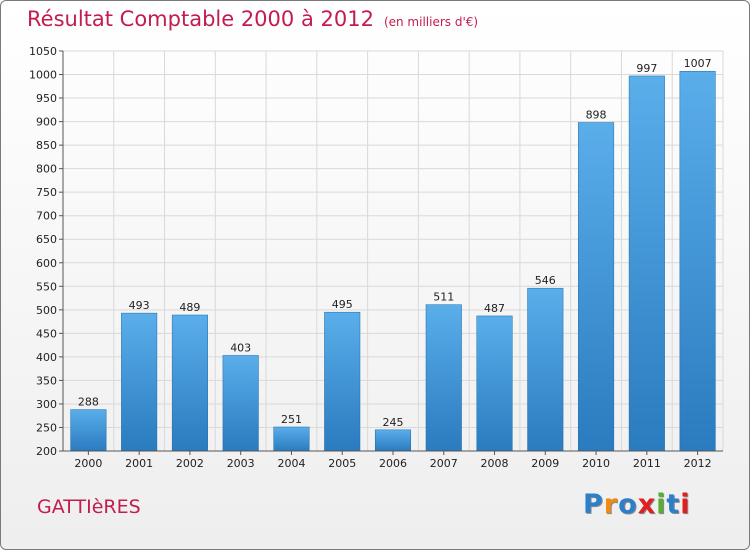 The width and height of the screenshot is (750, 550). Describe the element at coordinates (88, 402) in the screenshot. I see `value-label: 288` at that location.